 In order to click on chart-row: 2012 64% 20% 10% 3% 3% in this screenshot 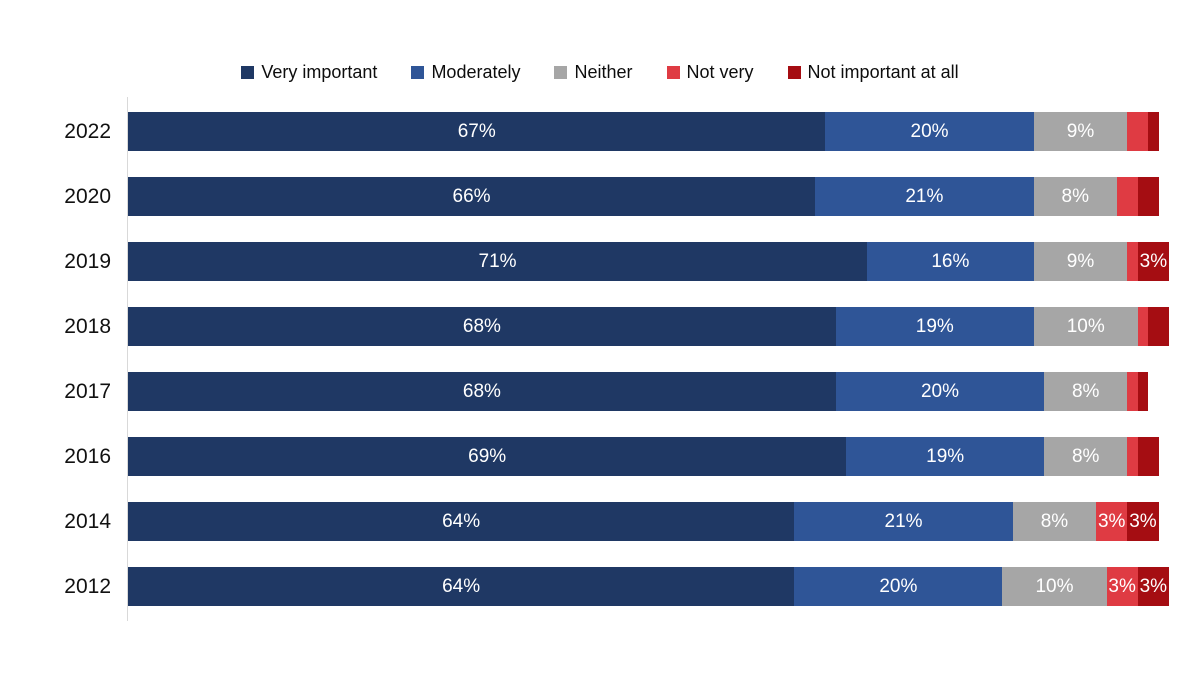, I will do `click(584, 586)`.